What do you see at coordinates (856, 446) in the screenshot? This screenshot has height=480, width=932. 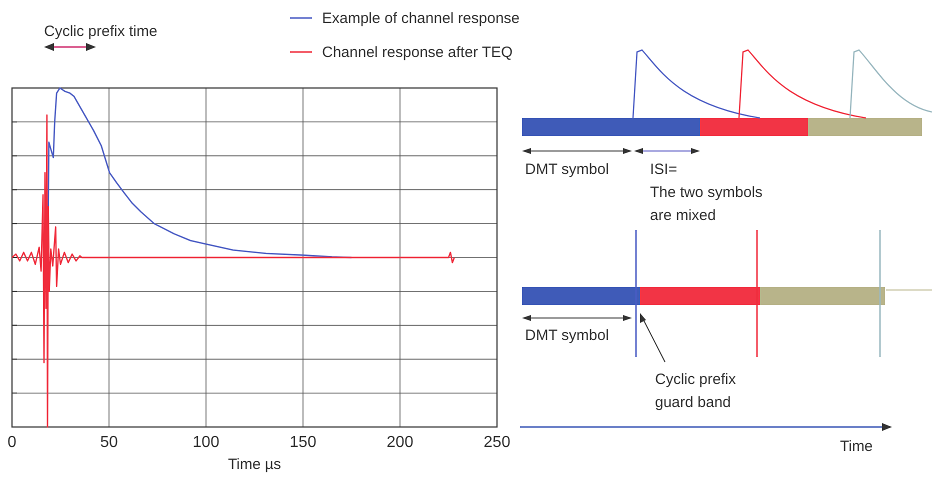 I see `text: Time` at bounding box center [856, 446].